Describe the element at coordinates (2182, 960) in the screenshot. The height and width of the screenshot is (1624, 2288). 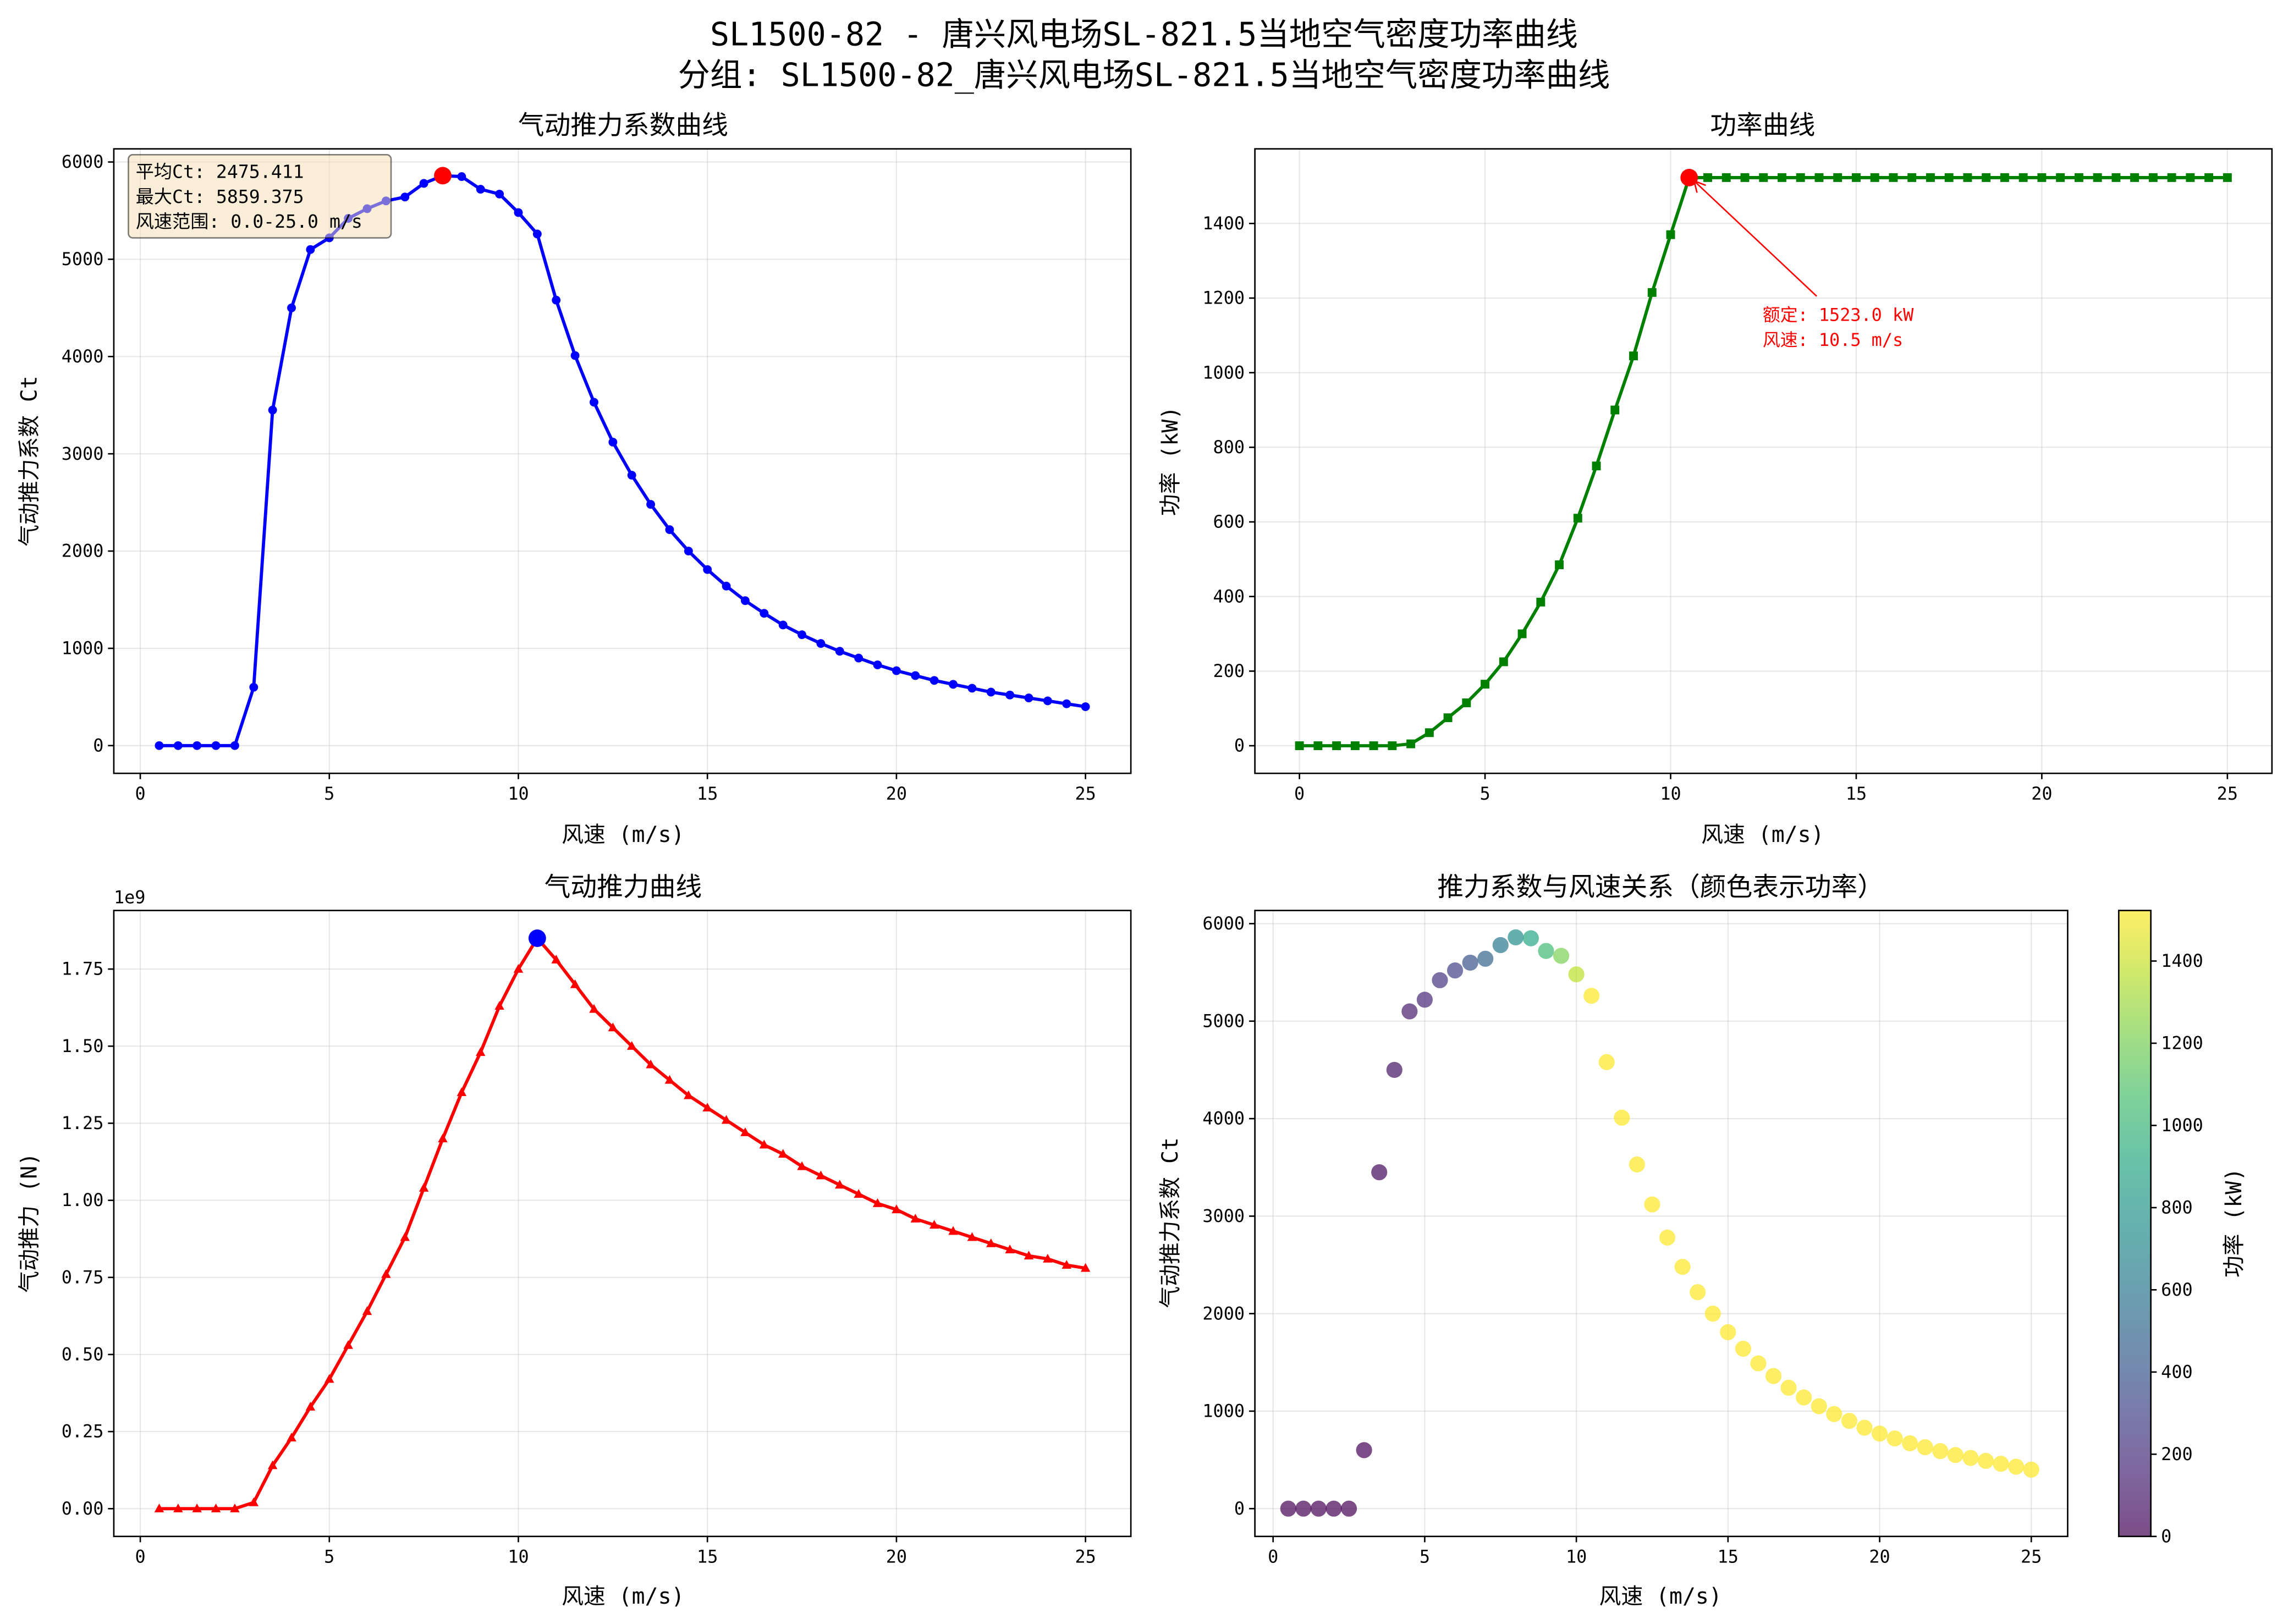
I see `colorbar-tick-label: 1400` at that location.